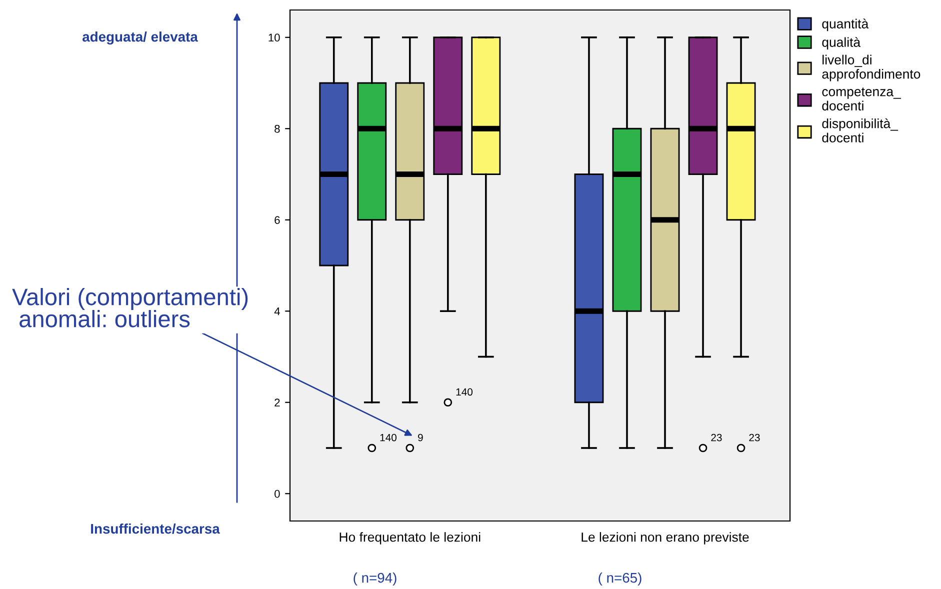  I want to click on x-tick-label: Le lezioni non erano previste, so click(665, 538).